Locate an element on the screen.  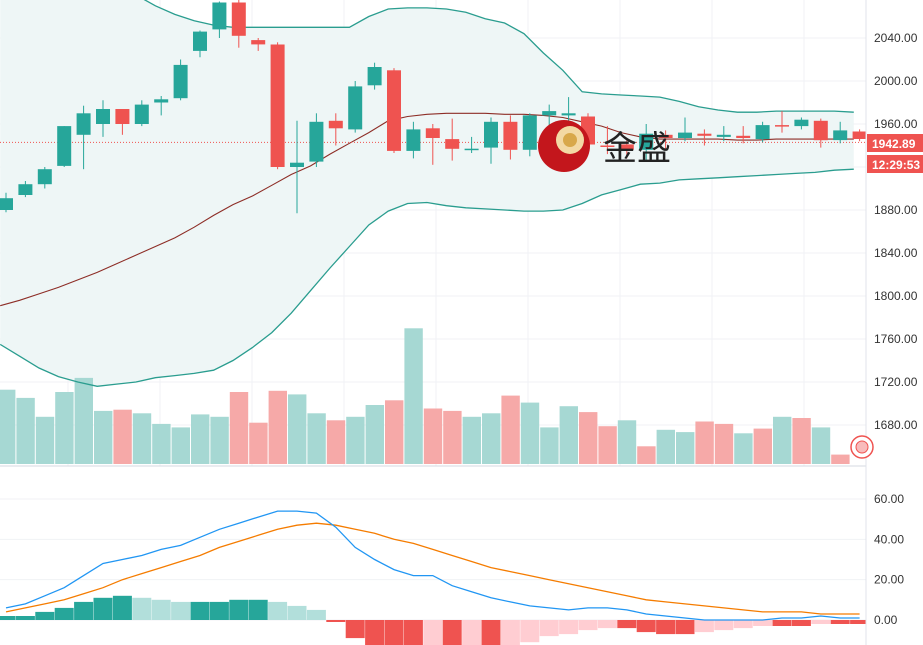
countdown-label: 12:29:53 is located at coordinates (896, 165).